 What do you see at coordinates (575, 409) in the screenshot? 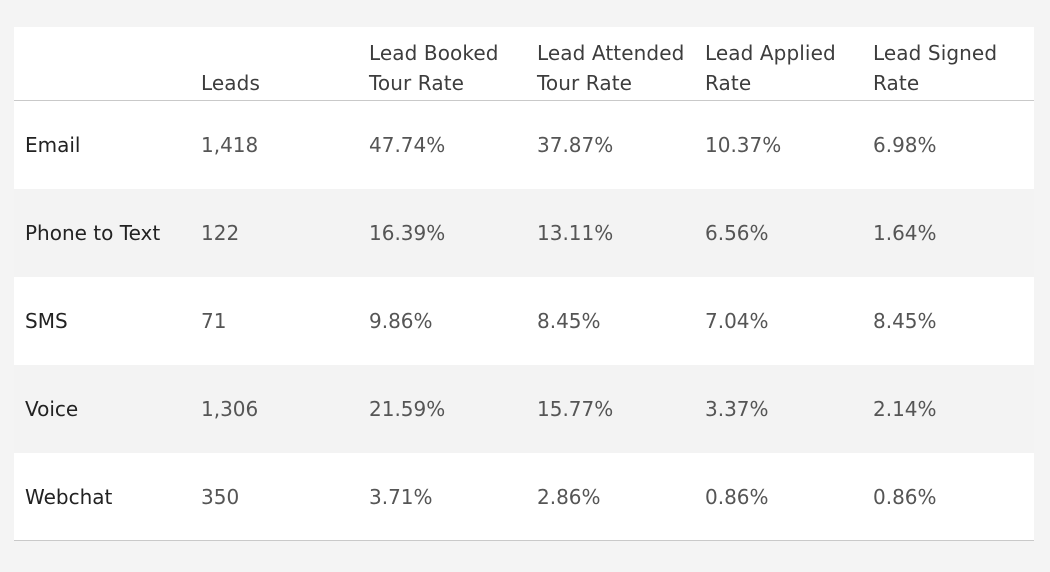
I see `cell-attended-tour-rate: 15.77%` at bounding box center [575, 409].